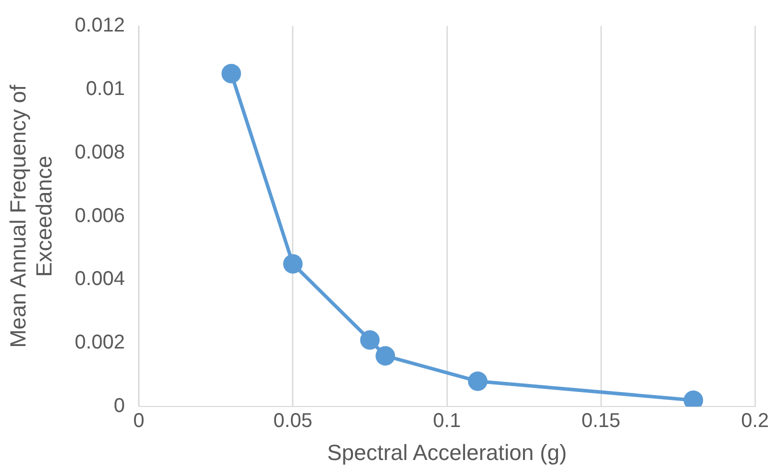 This screenshot has width=773, height=473. I want to click on y-tick-label: 0.01, so click(105, 89).